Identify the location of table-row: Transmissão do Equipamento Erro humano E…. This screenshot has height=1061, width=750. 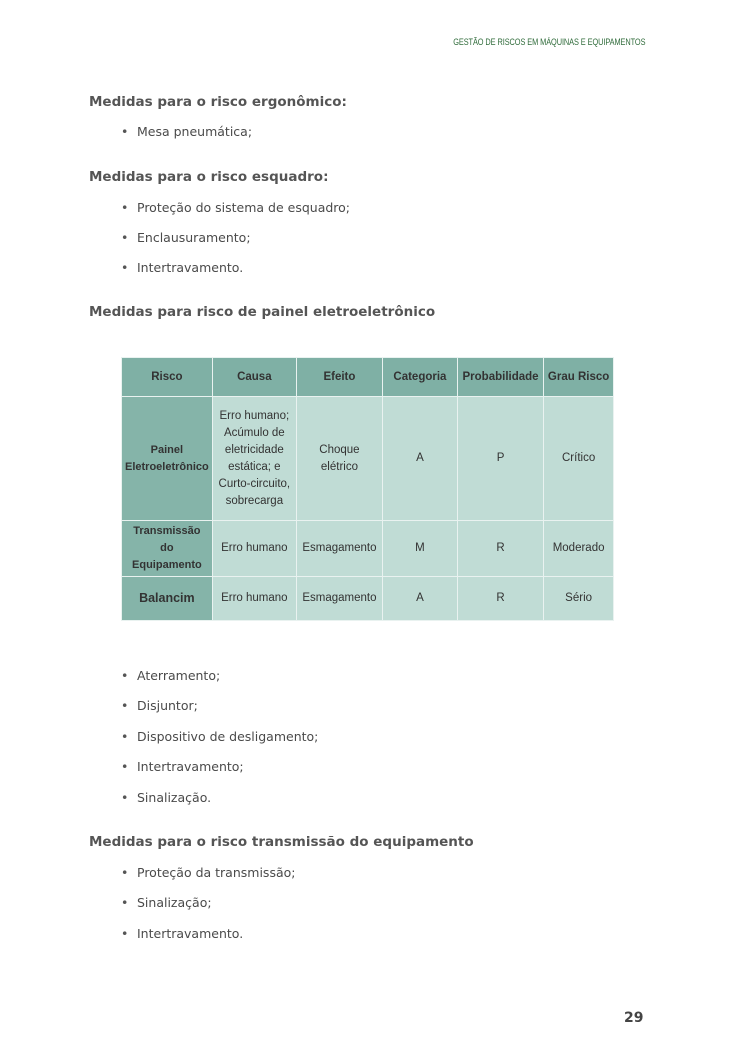
(367, 548).